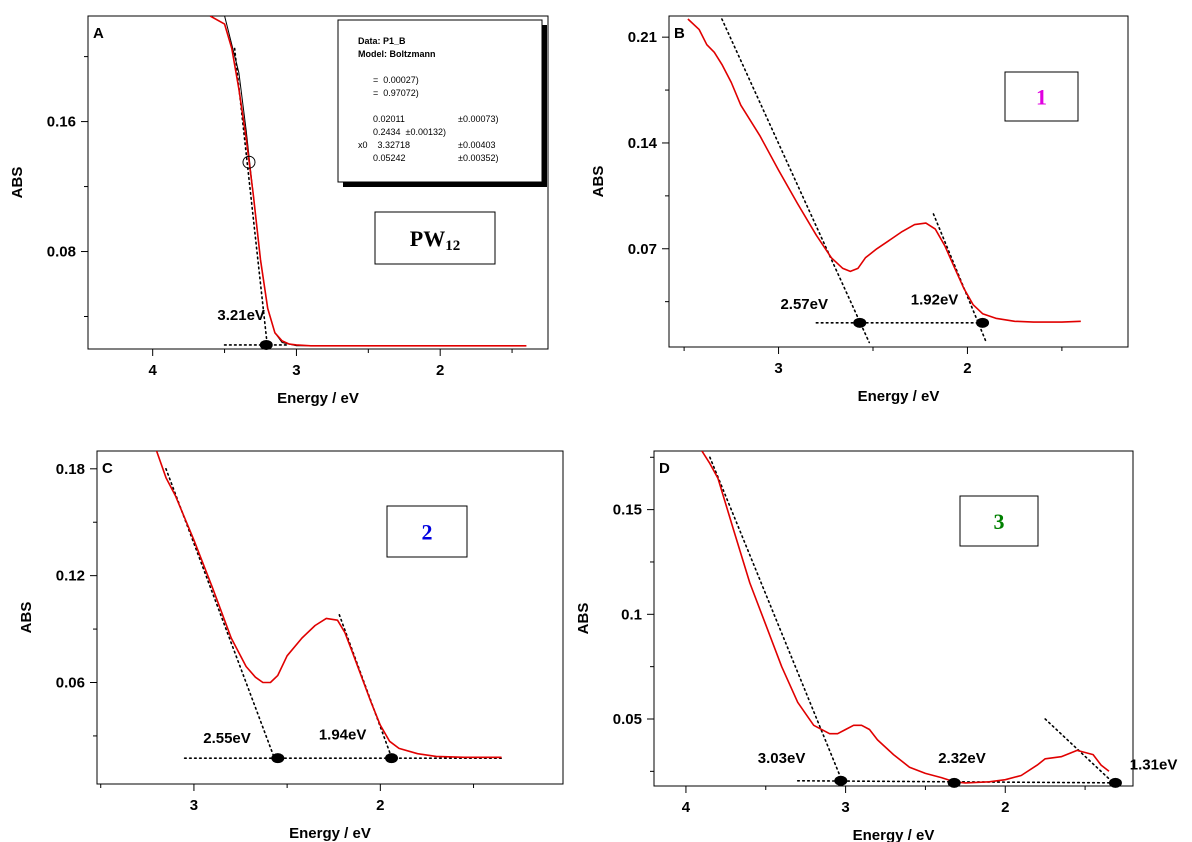 This screenshot has width=1192, height=842. I want to click on y-tick-label: 0.18, so click(70, 469).